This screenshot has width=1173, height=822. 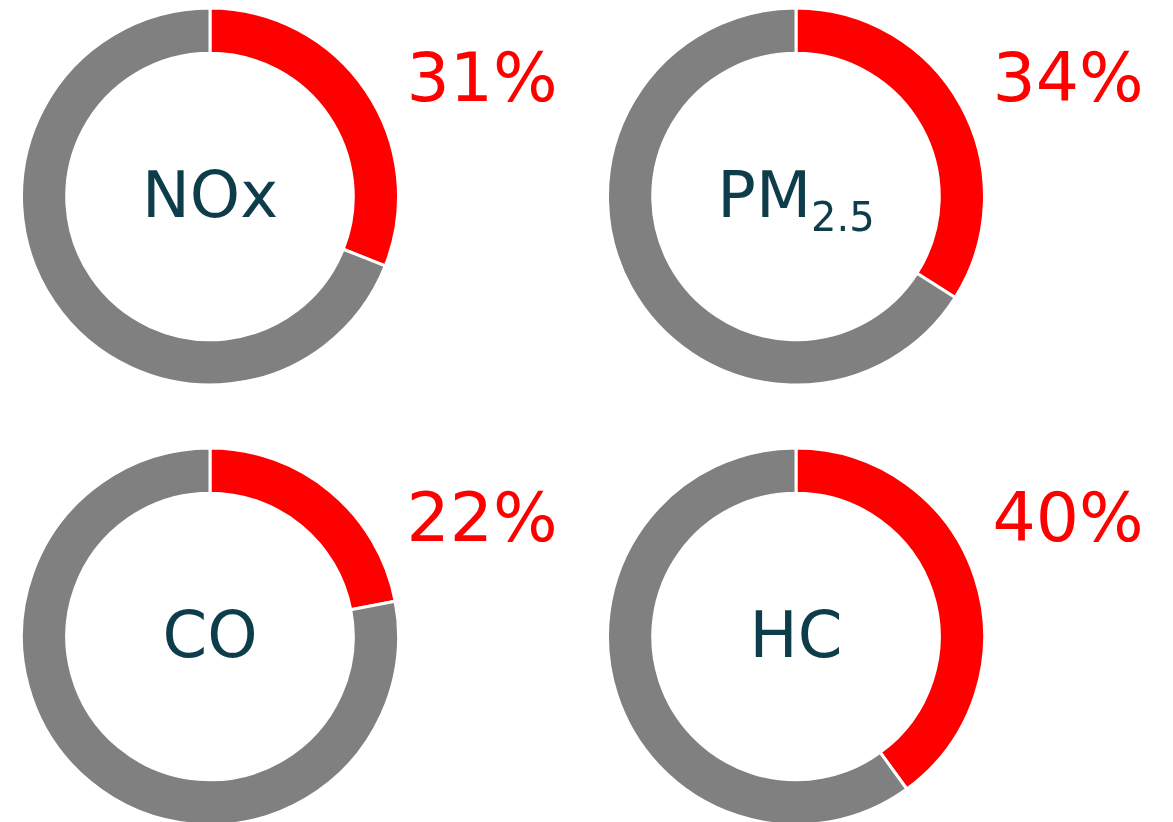 I want to click on text: NOx, so click(x=210, y=195).